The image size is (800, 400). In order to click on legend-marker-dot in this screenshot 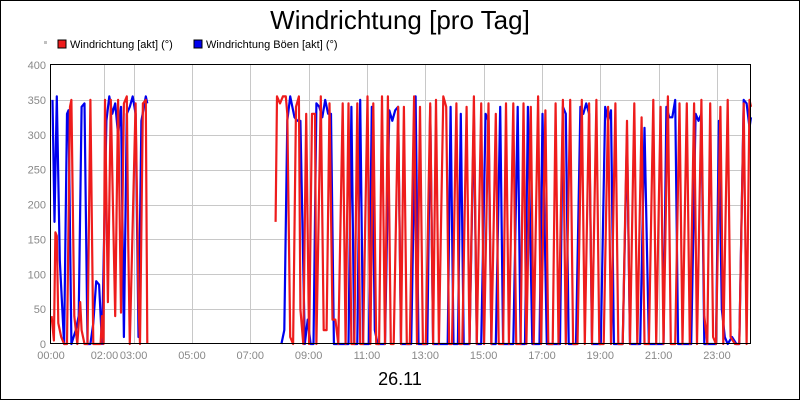, I will do `click(45, 42)`.